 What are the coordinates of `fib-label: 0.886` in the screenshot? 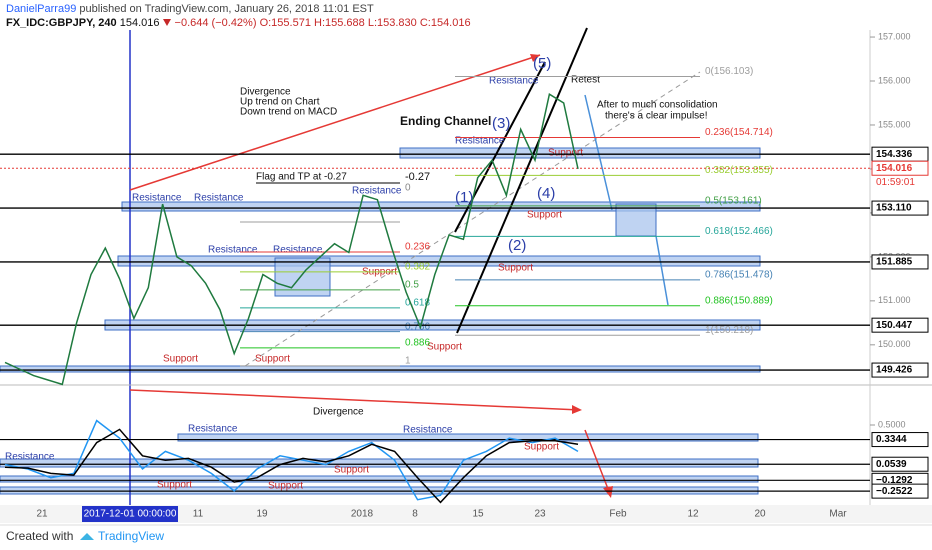 It's located at (417, 343).